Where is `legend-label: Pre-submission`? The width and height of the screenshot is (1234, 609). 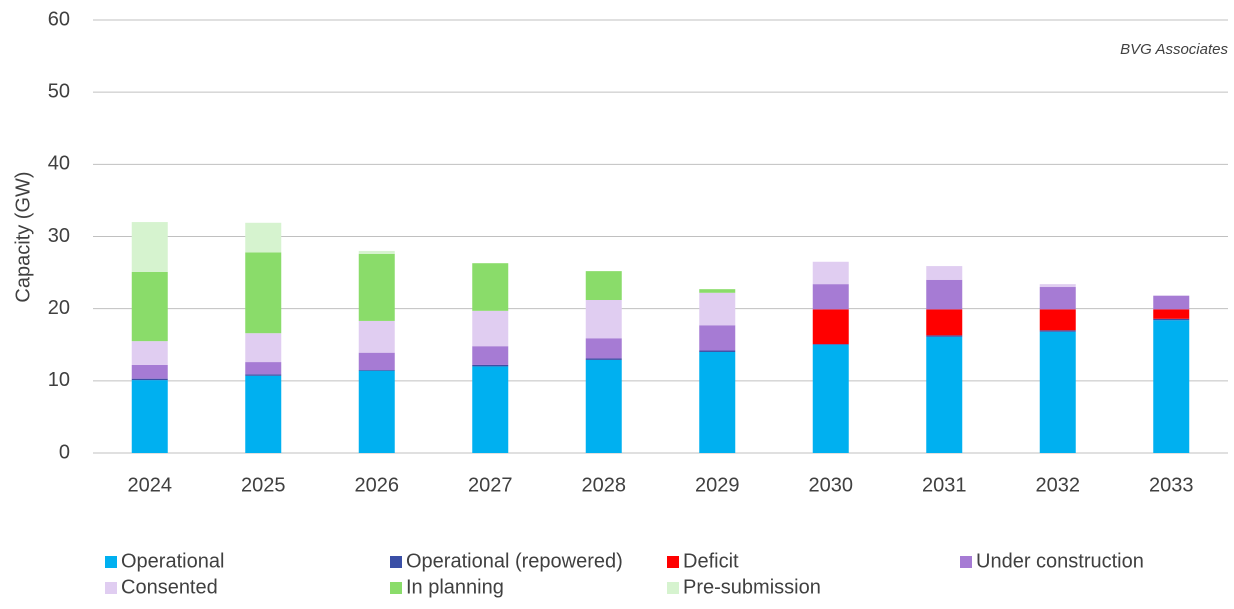 legend-label: Pre-submission is located at coordinates (752, 587).